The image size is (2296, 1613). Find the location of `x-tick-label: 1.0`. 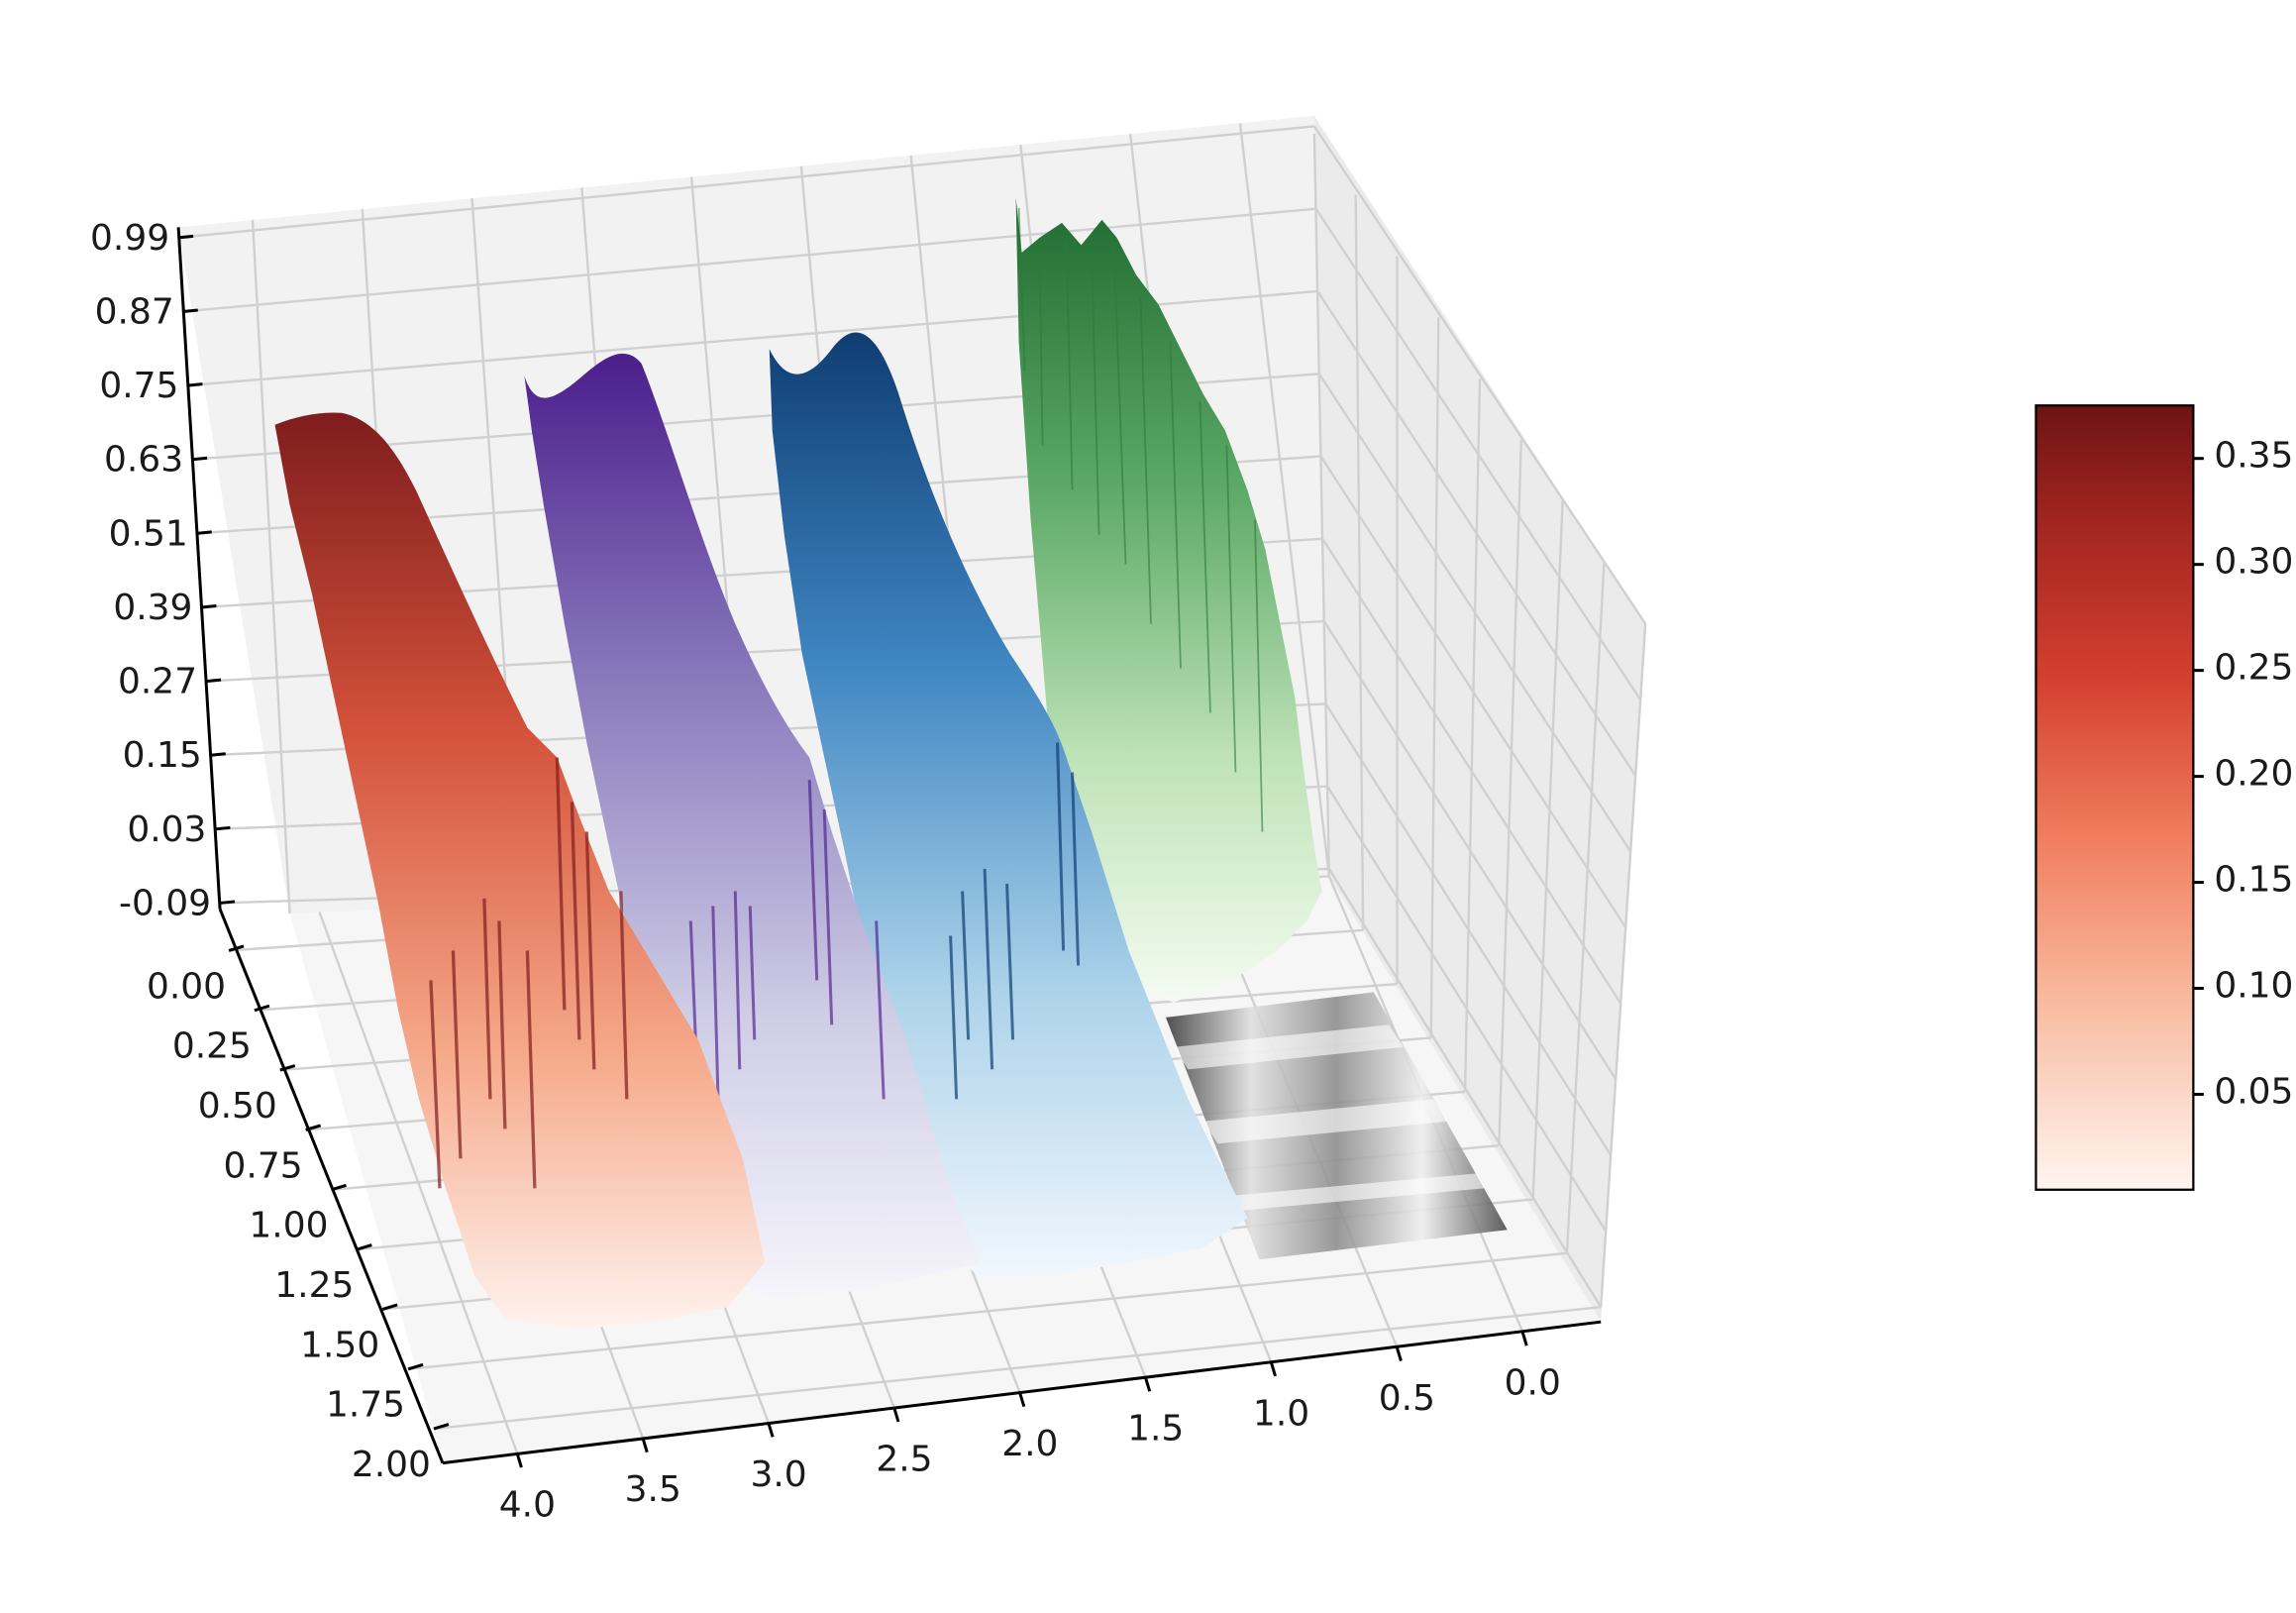

x-tick-label: 1.0 is located at coordinates (1281, 1413).